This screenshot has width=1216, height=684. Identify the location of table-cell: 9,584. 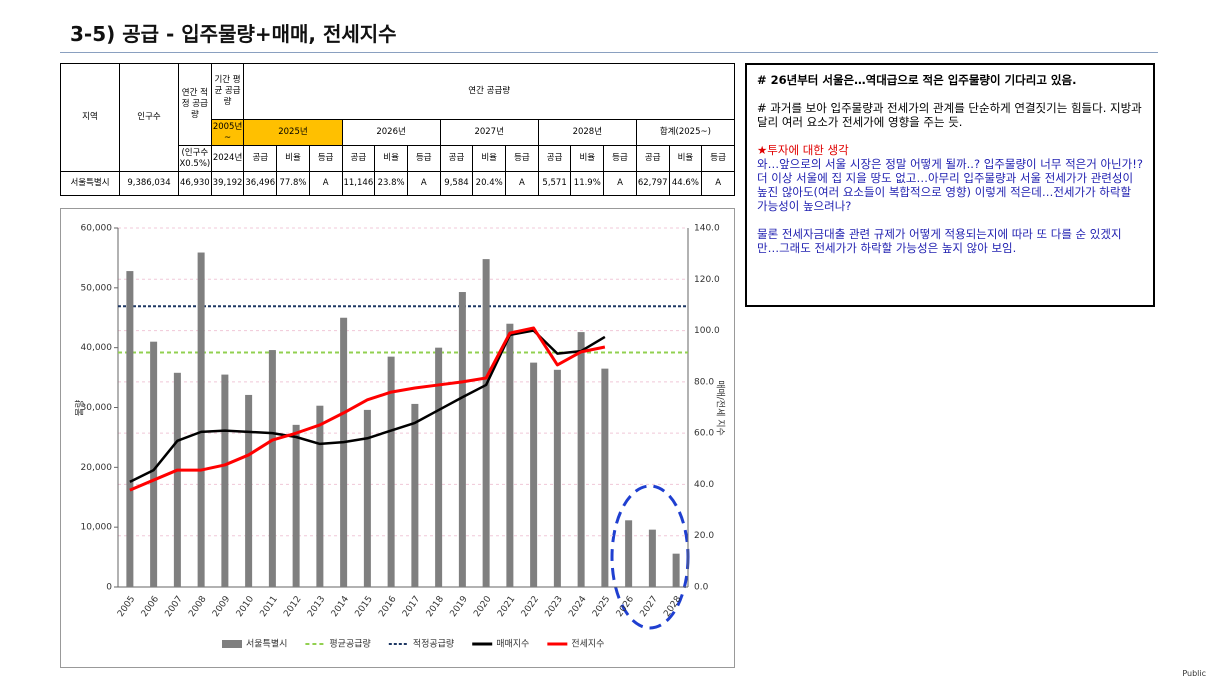
(456, 183).